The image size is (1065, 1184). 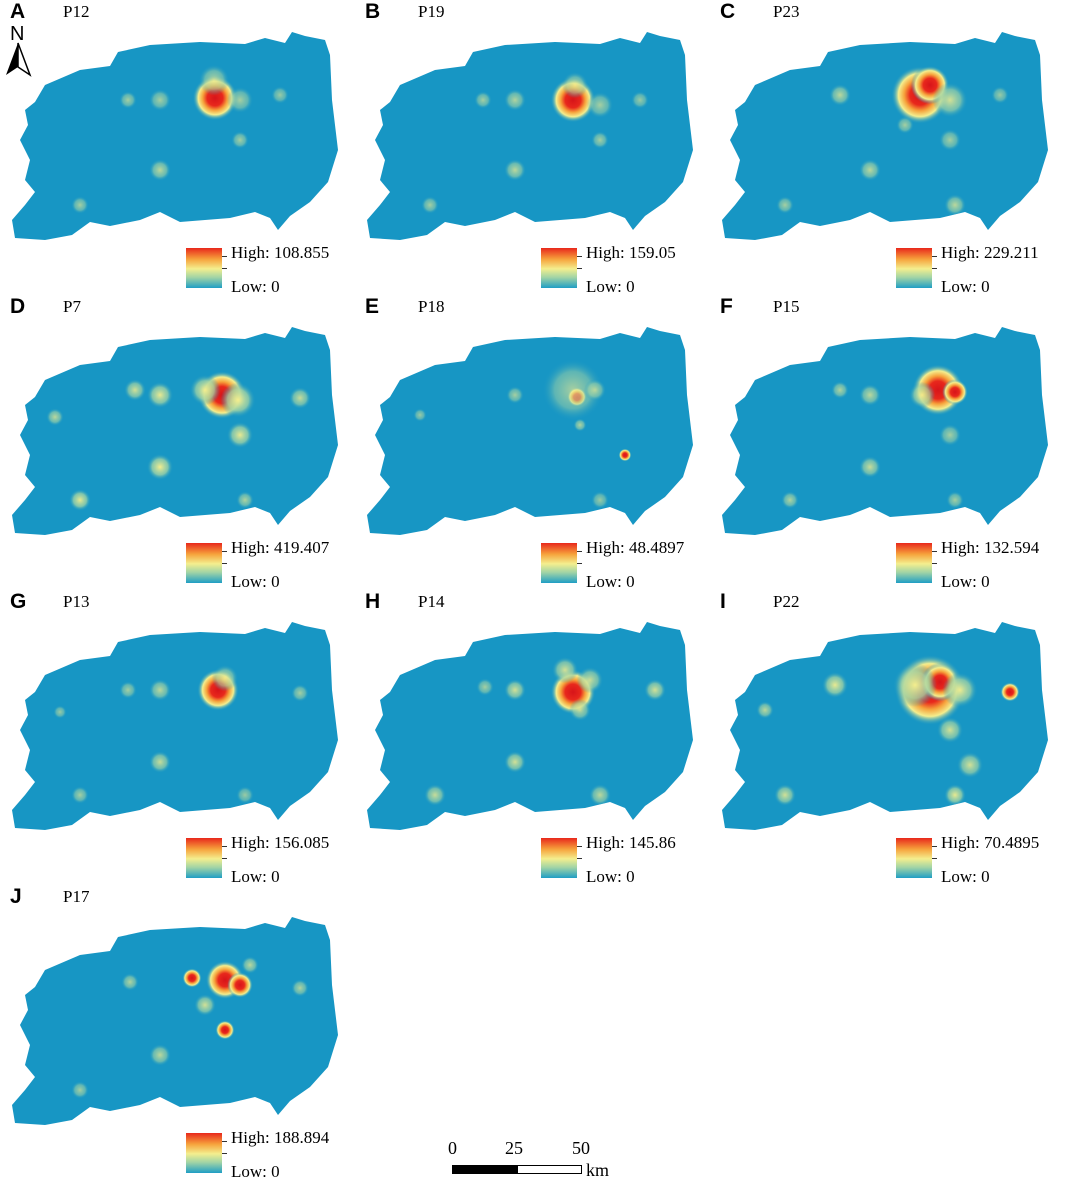 What do you see at coordinates (280, 1137) in the screenshot?
I see `legend-high-label: High: 188.894` at bounding box center [280, 1137].